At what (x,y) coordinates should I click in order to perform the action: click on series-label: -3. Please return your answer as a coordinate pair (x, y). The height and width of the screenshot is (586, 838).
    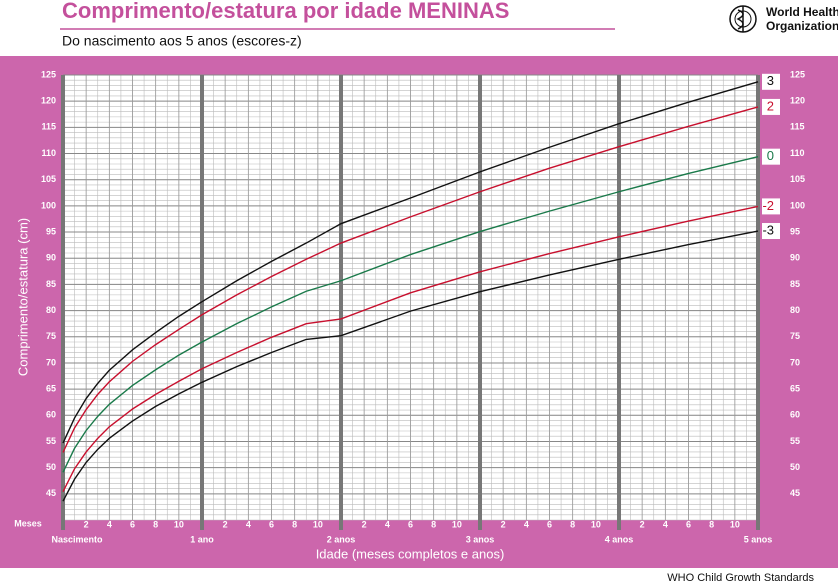
    Looking at the image, I should click on (768, 229).